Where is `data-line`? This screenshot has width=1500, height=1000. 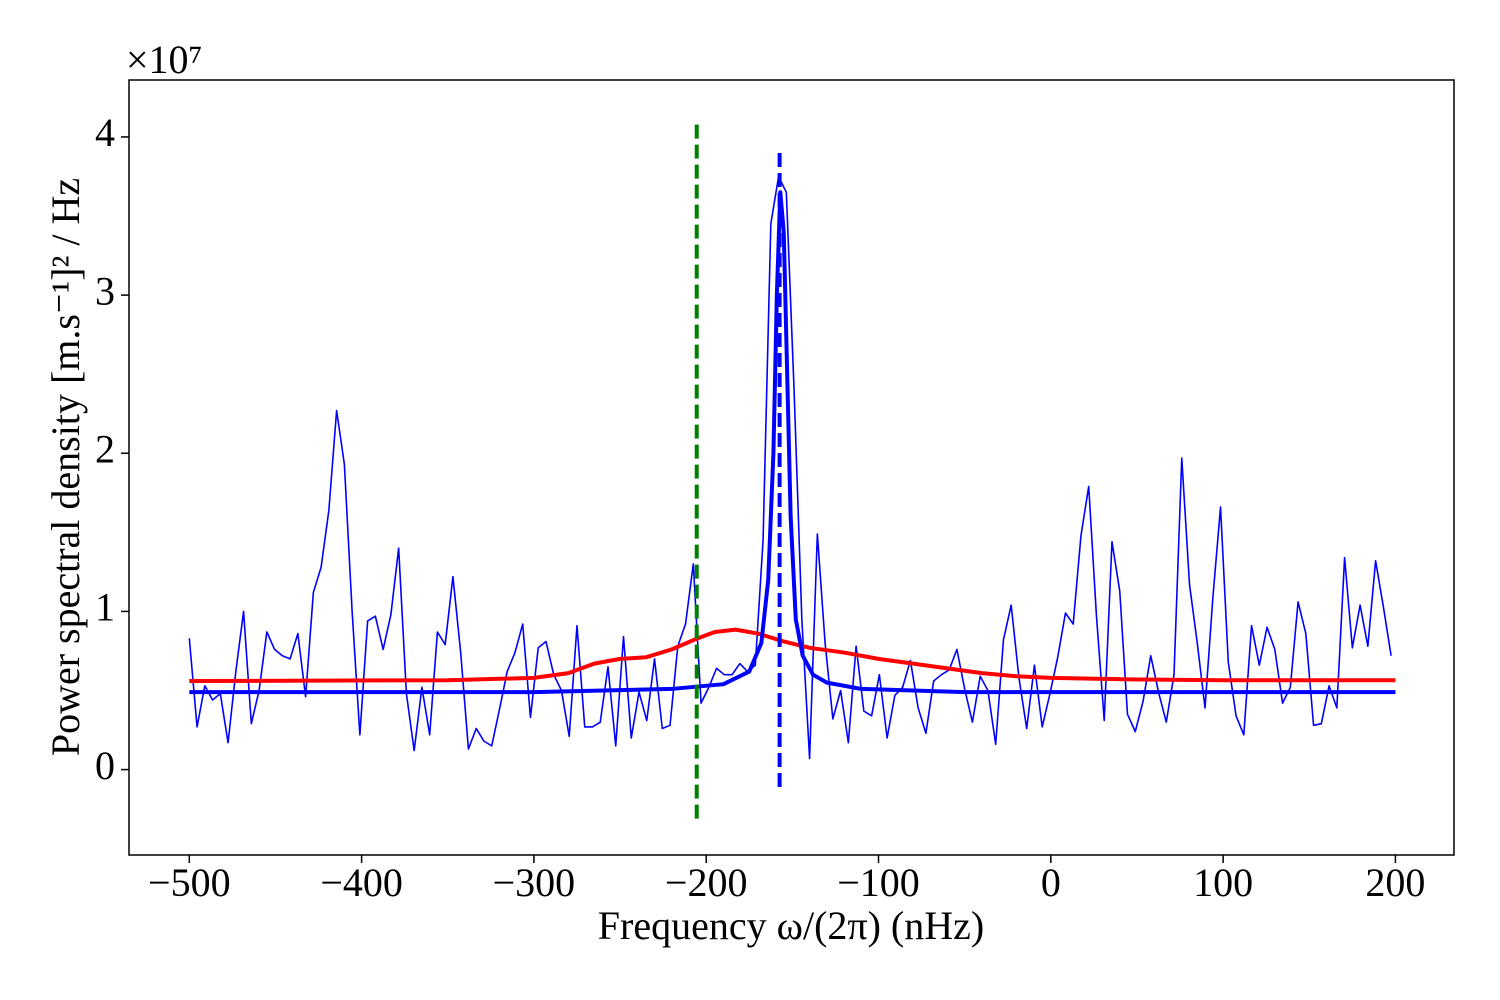
data-line is located at coordinates (792, 655).